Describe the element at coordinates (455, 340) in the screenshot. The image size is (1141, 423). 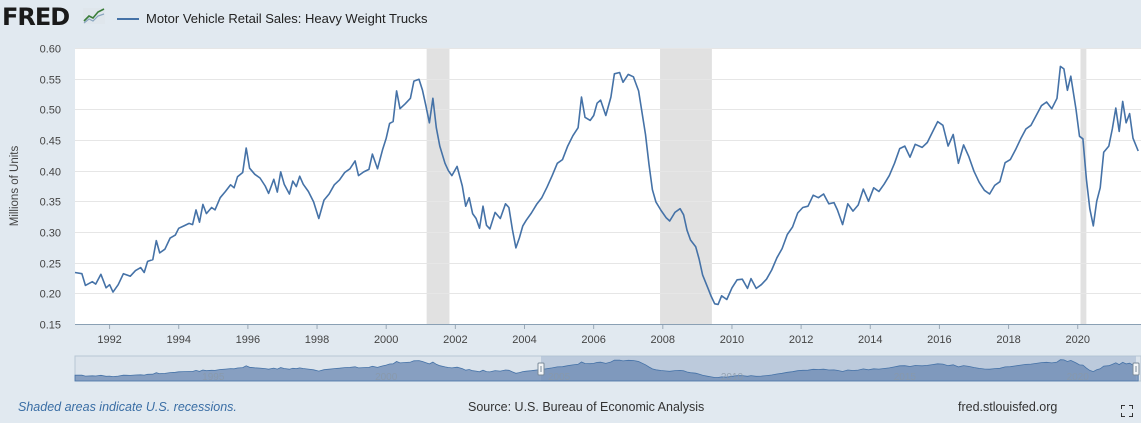
I see `x-tick-label: 2002` at that location.